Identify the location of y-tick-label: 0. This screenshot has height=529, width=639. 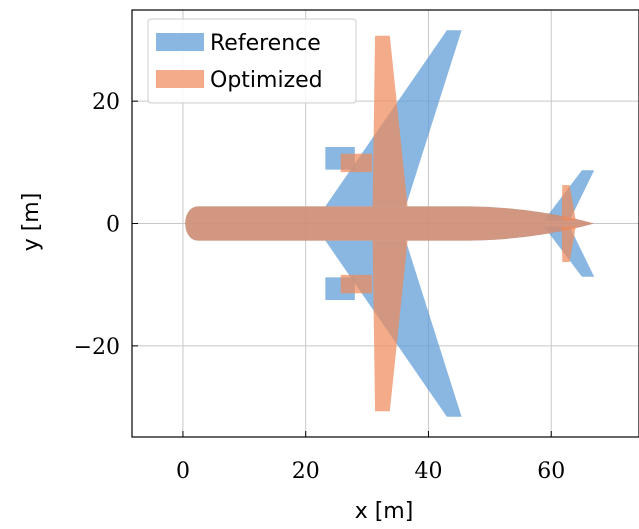
(113, 225).